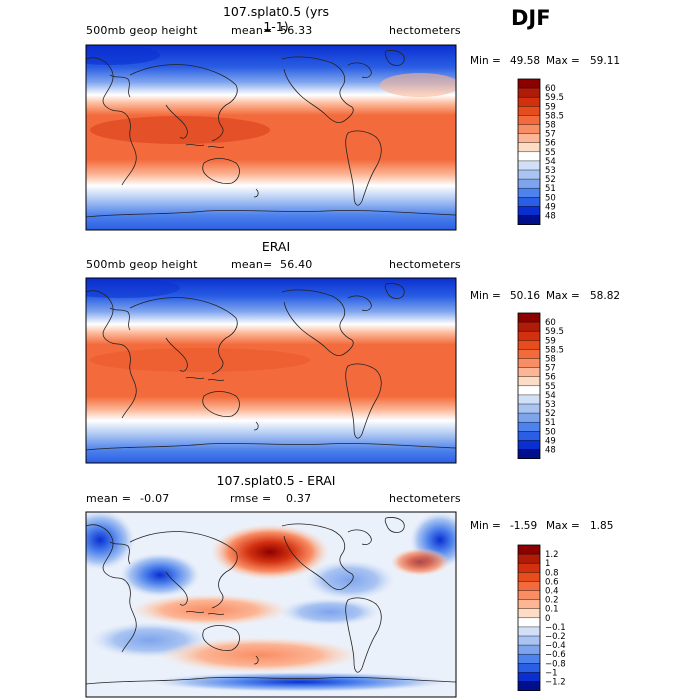 This screenshot has width=700, height=700. I want to click on colorbar-2-label: 51, so click(550, 423).